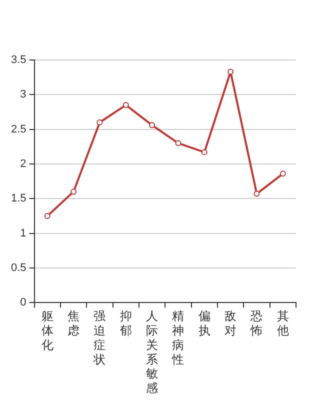 This screenshot has height=400, width=334. What do you see at coordinates (256, 323) in the screenshot?
I see `x-tick-label: 恐怖` at bounding box center [256, 323].